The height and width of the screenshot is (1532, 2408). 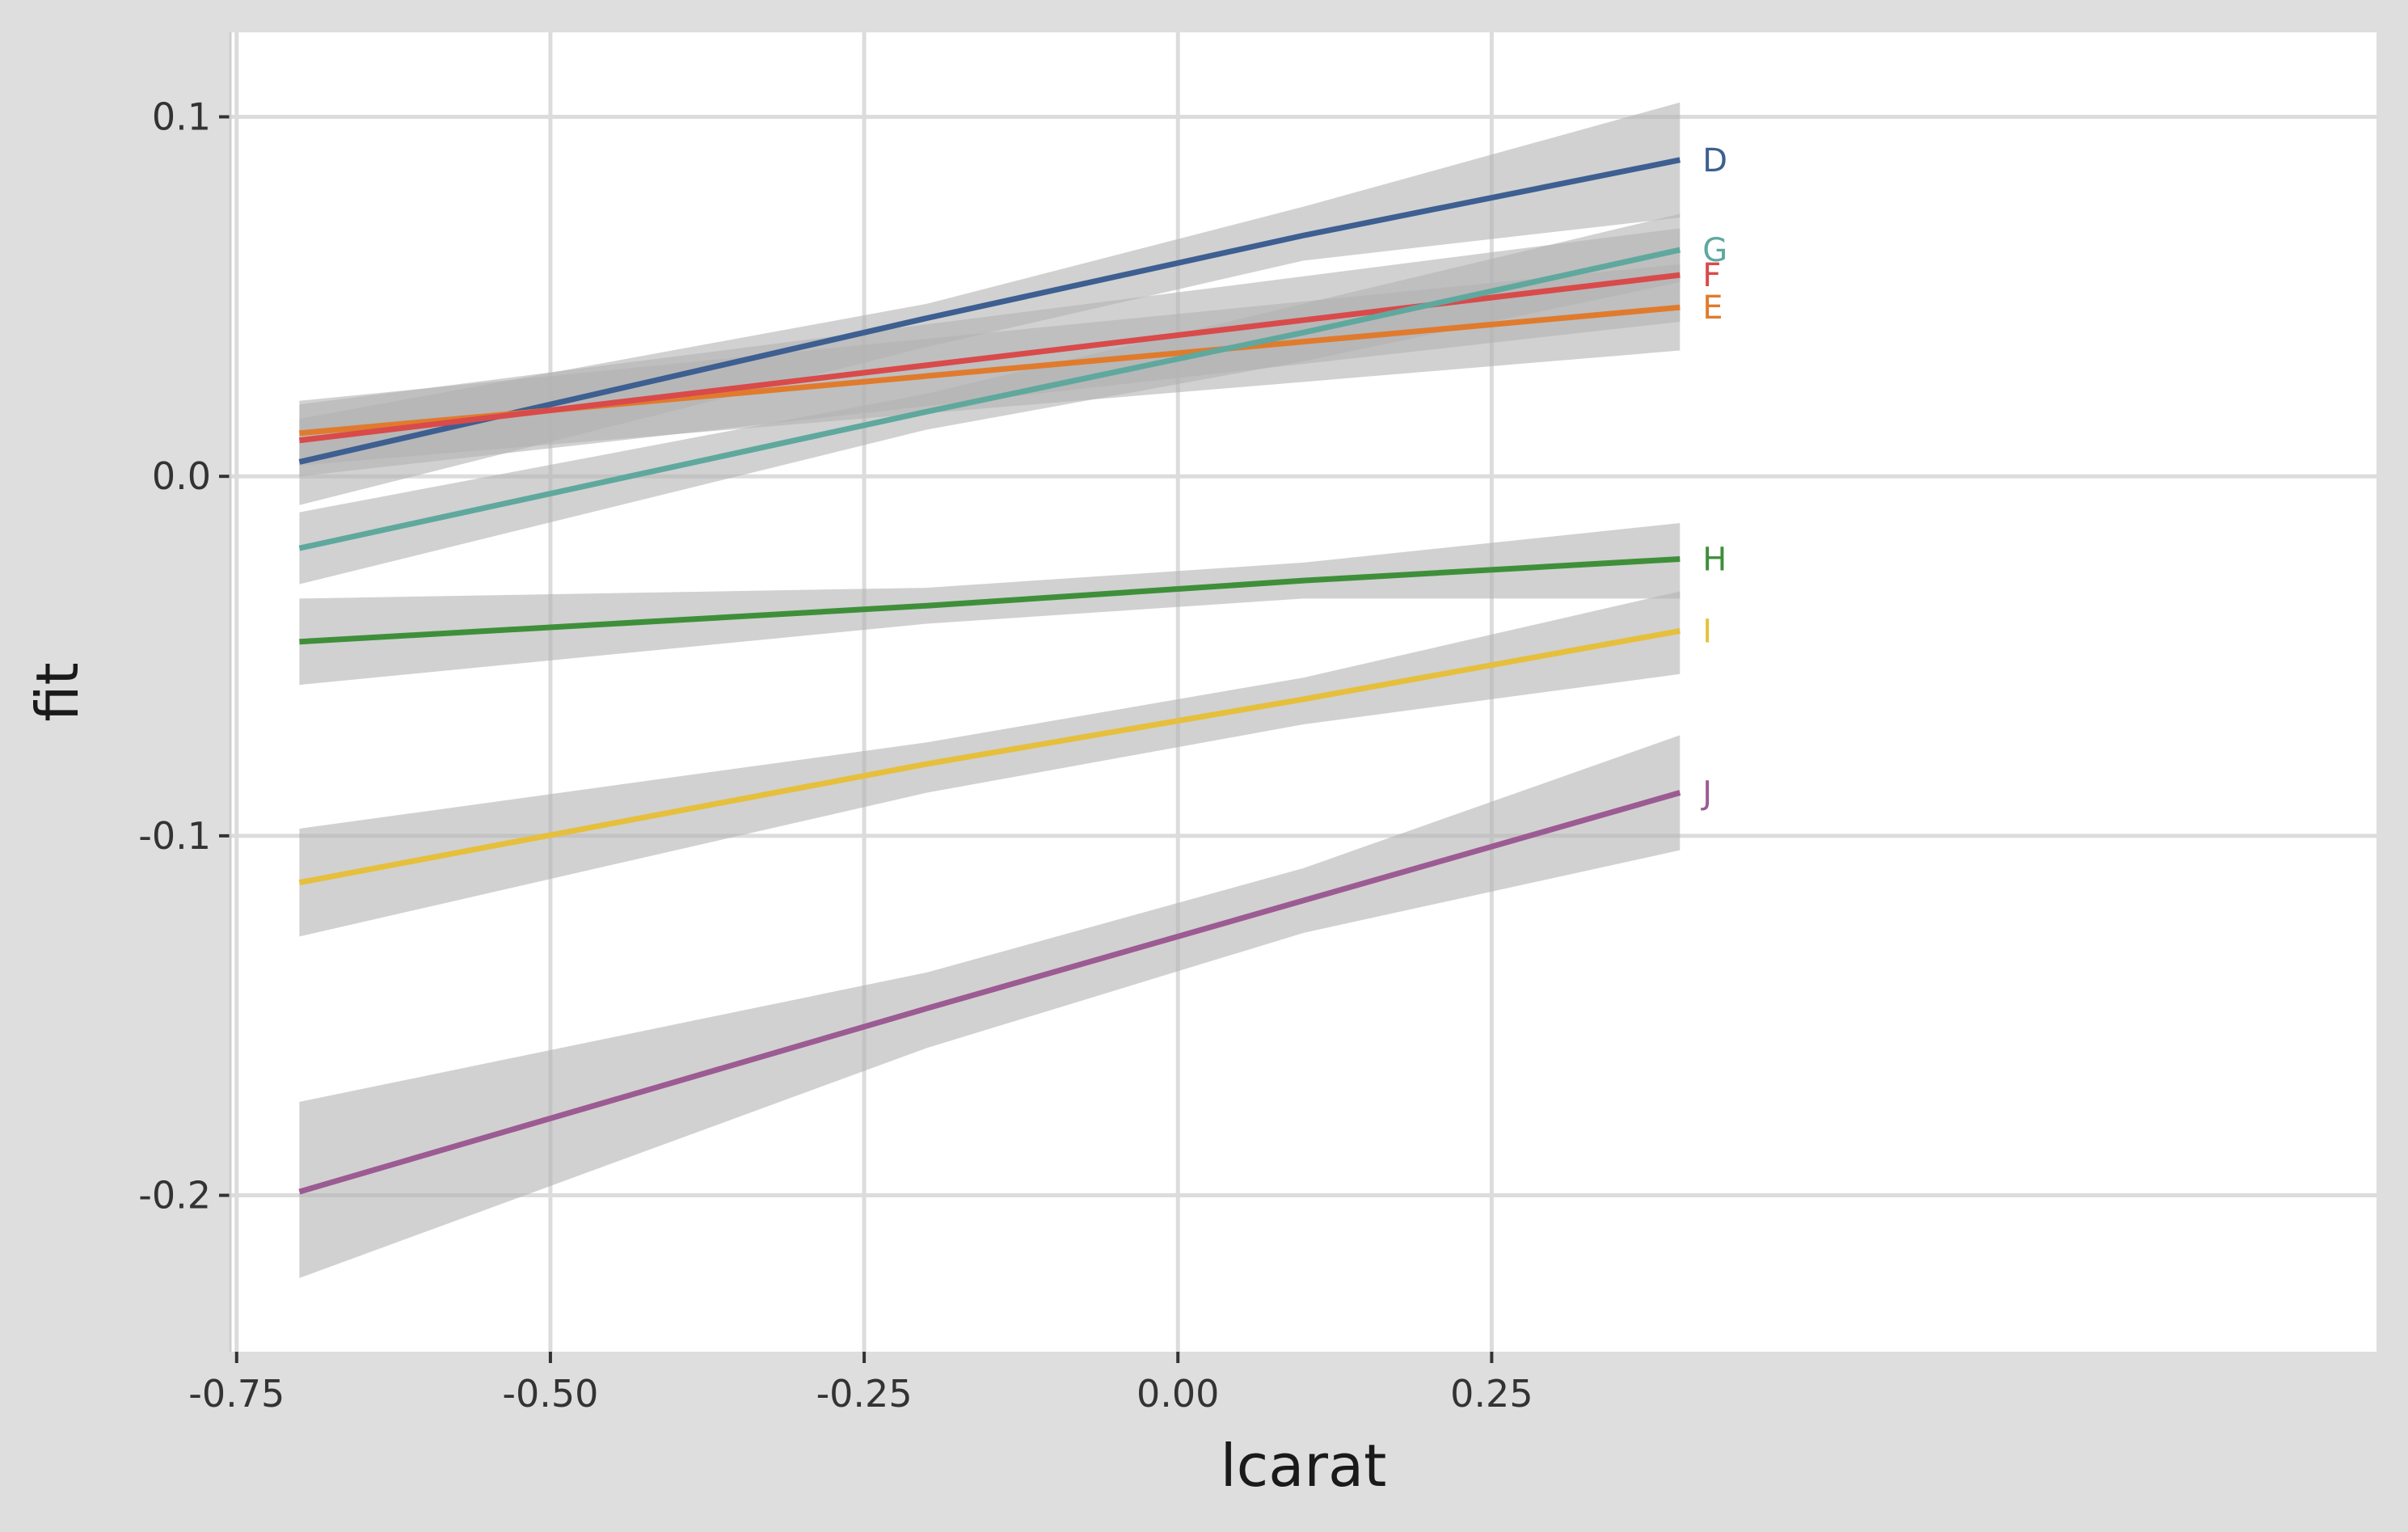 I want to click on x-tick-label: -0.50, so click(x=550, y=1394).